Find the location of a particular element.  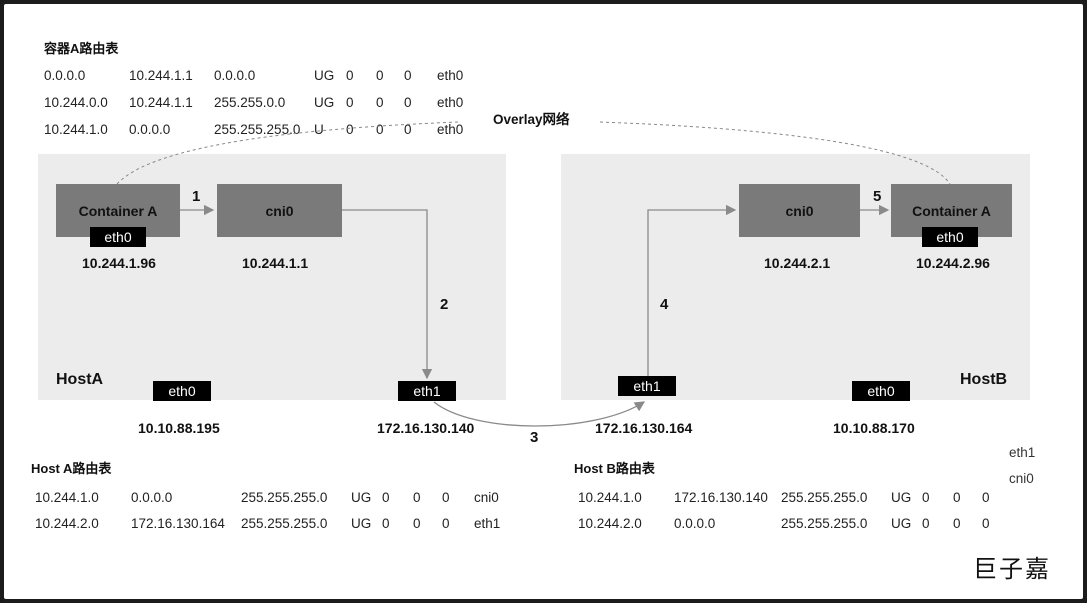

host-b-route-table-cell: 10.244.1.0 is located at coordinates (610, 497).